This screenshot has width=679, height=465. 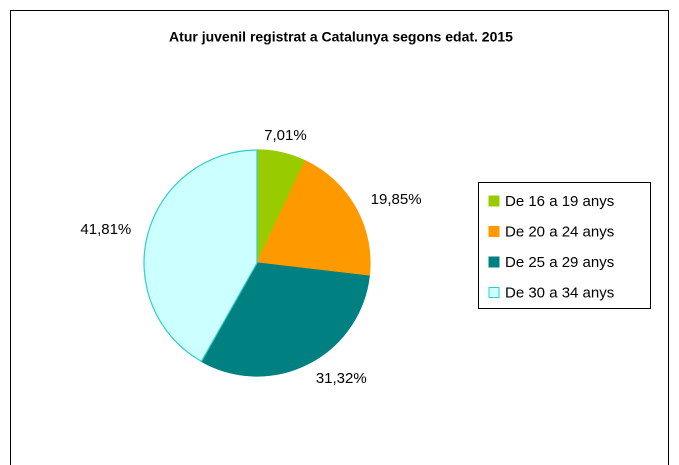 What do you see at coordinates (285, 135) in the screenshot?
I see `data-label: 7,01%` at bounding box center [285, 135].